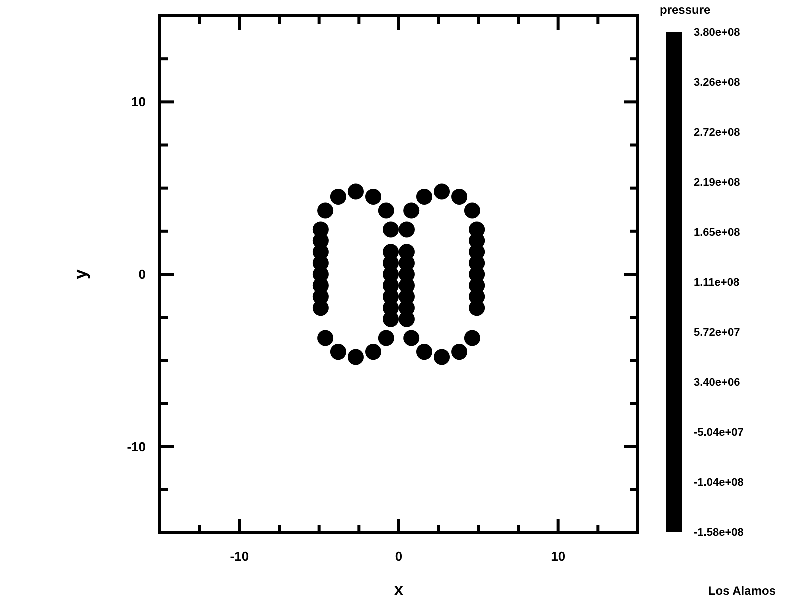 The image size is (790, 611). What do you see at coordinates (139, 102) in the screenshot?
I see `y-tick-label: 10` at bounding box center [139, 102].